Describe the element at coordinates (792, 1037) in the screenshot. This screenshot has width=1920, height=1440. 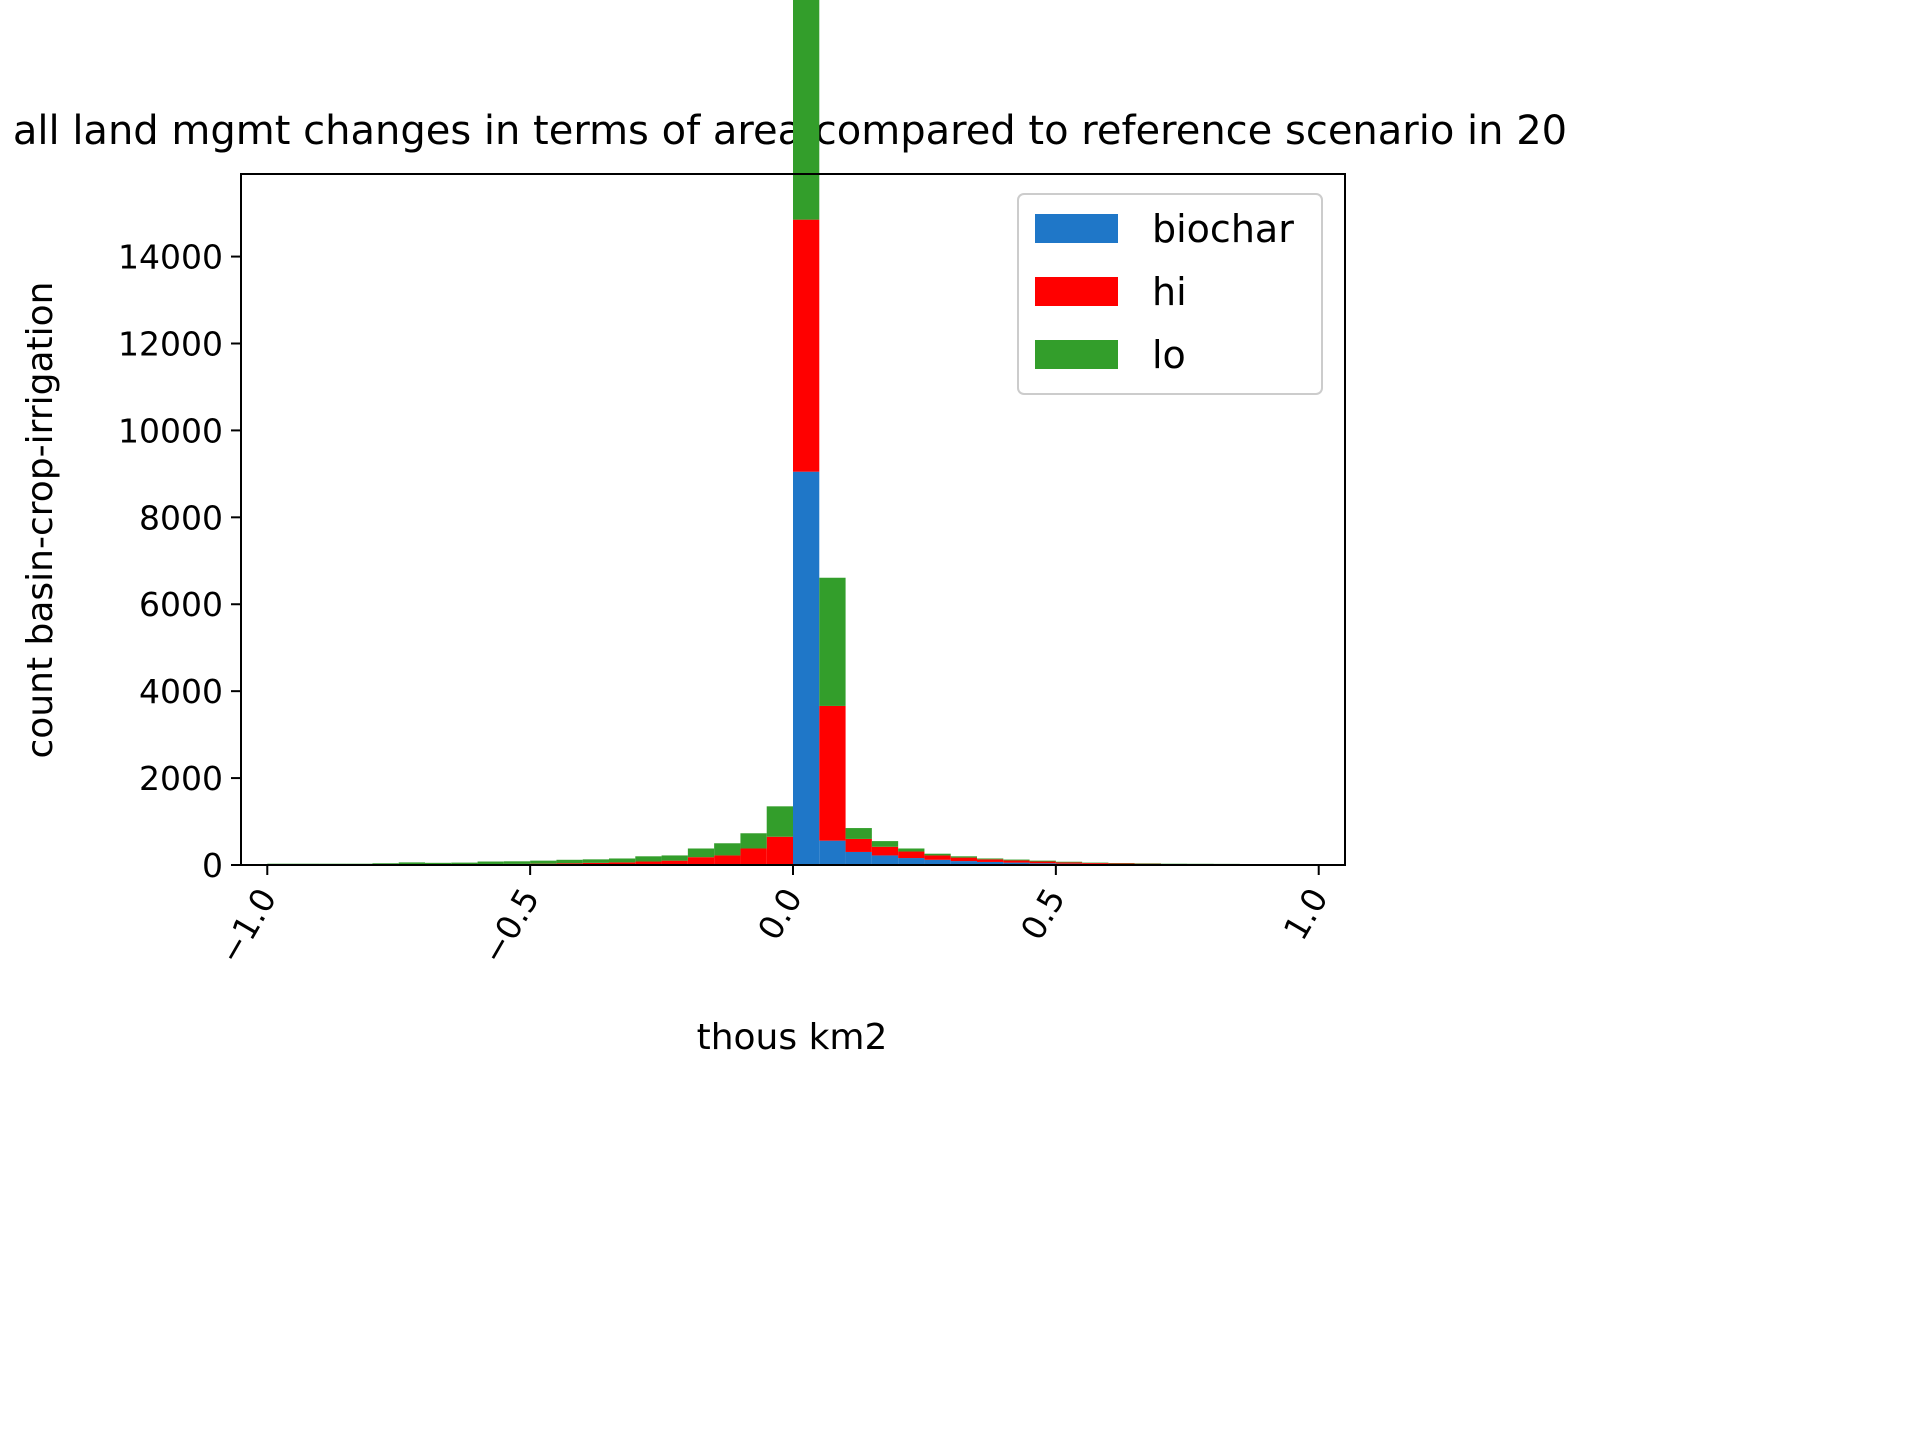
I see `x-axis-title: thous km2` at that location.